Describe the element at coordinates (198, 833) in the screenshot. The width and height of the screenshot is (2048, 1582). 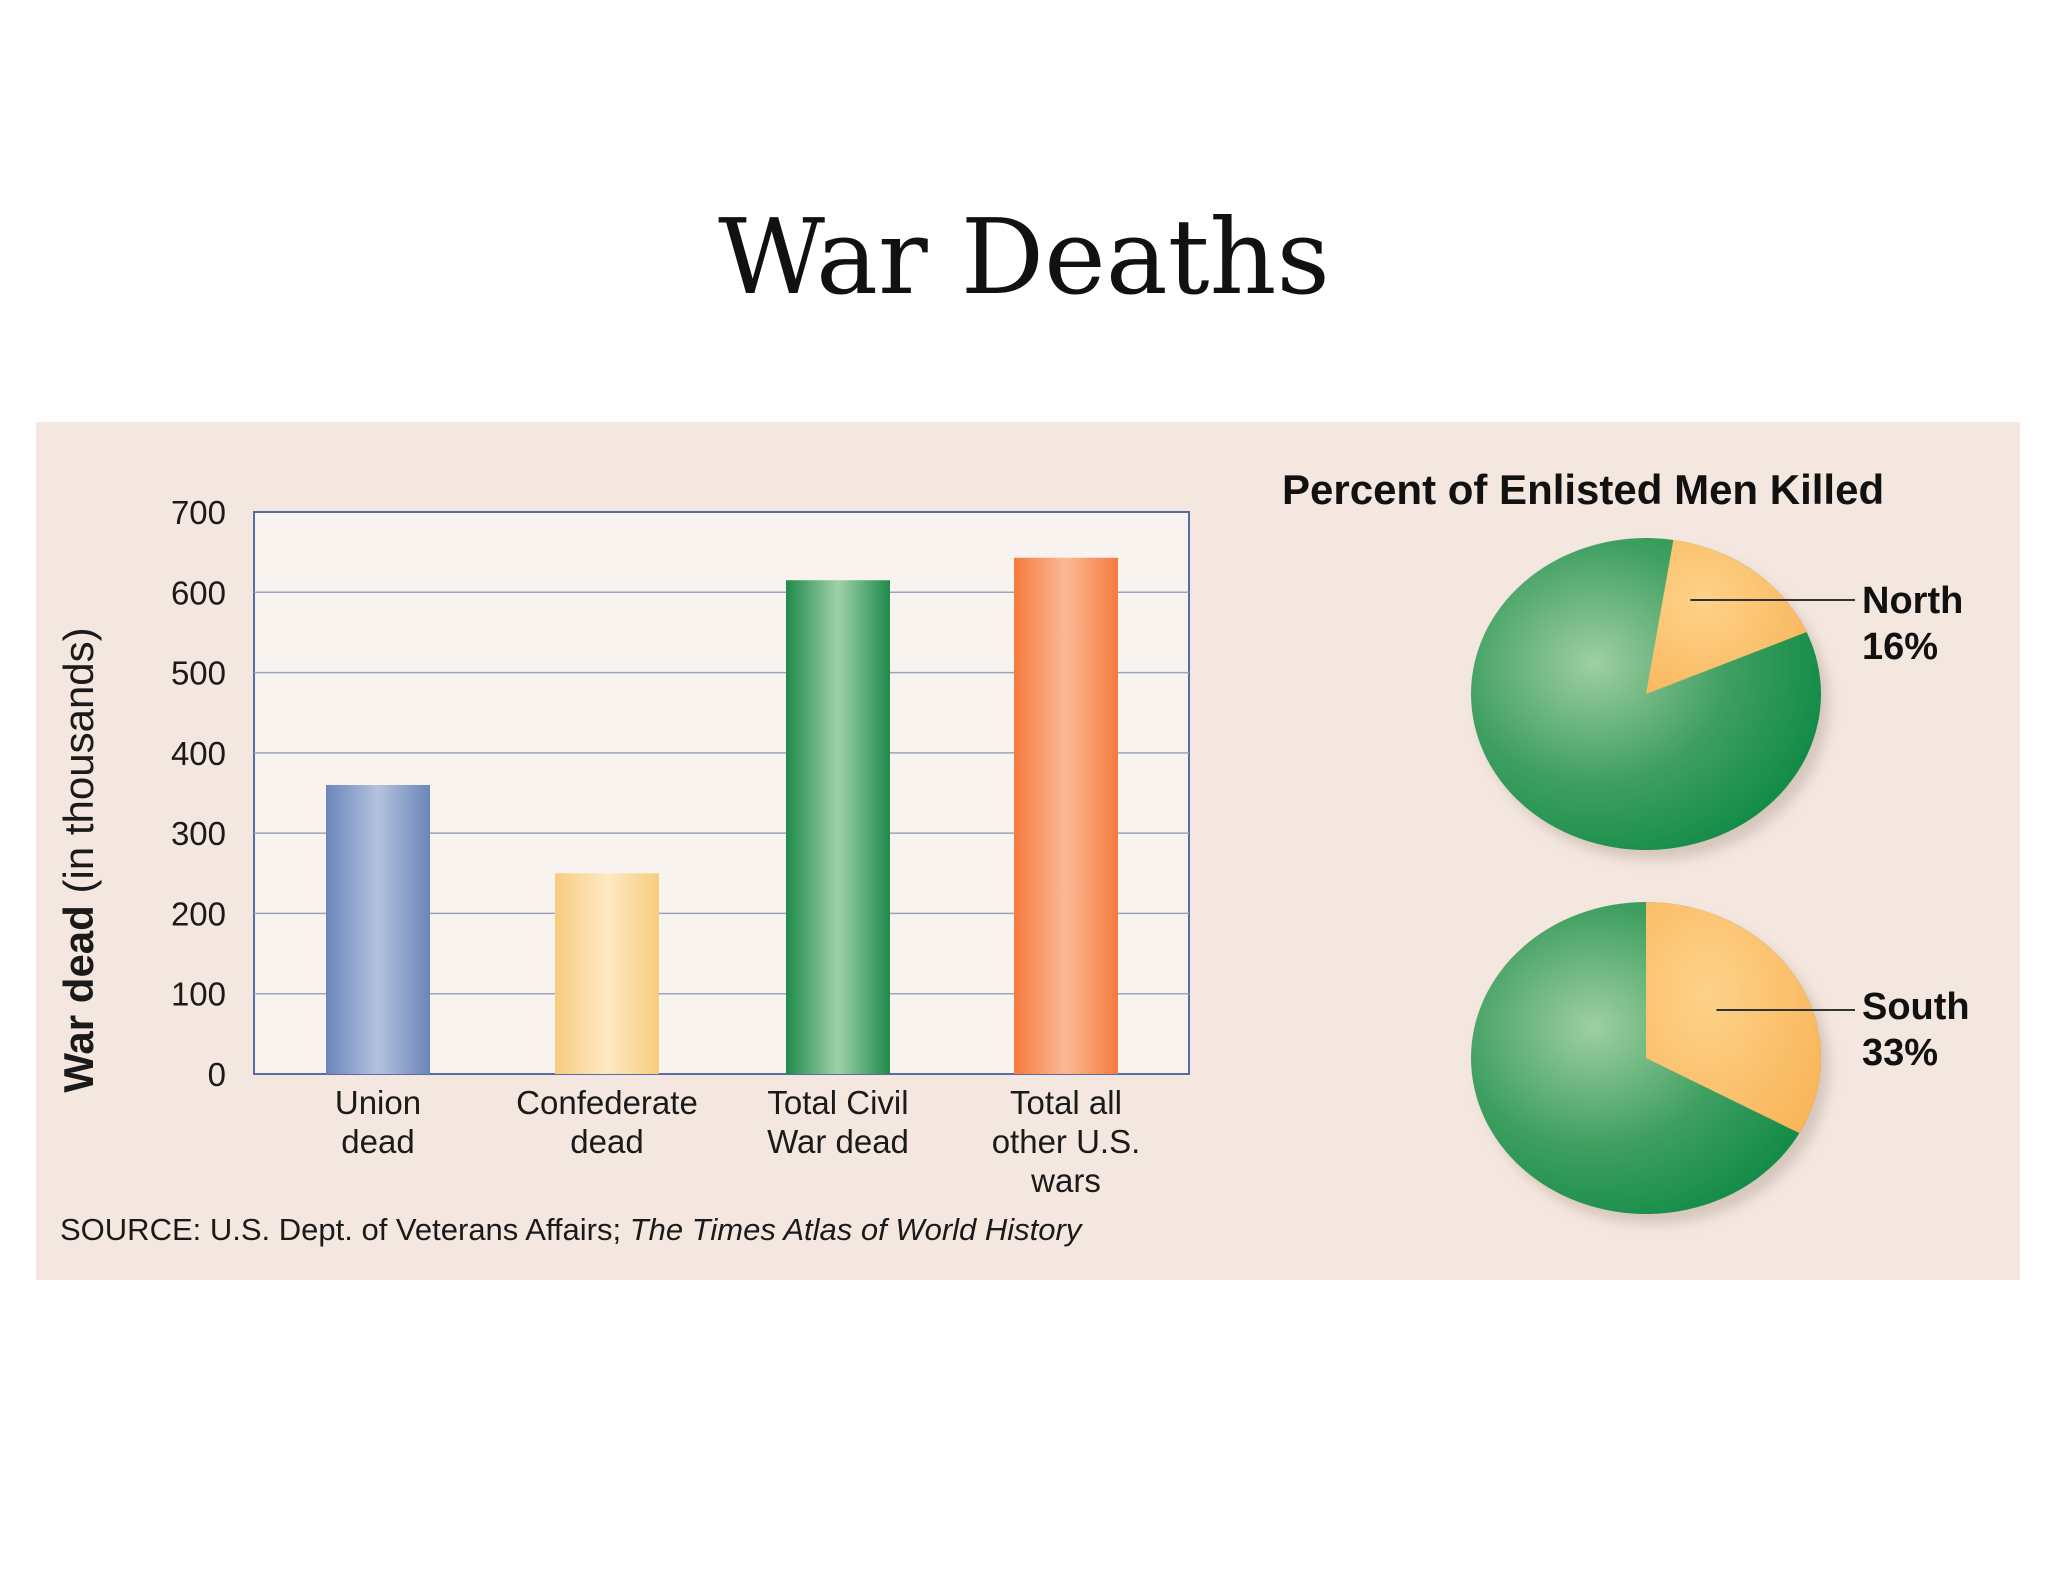
I see `y-tick-label: 300` at that location.